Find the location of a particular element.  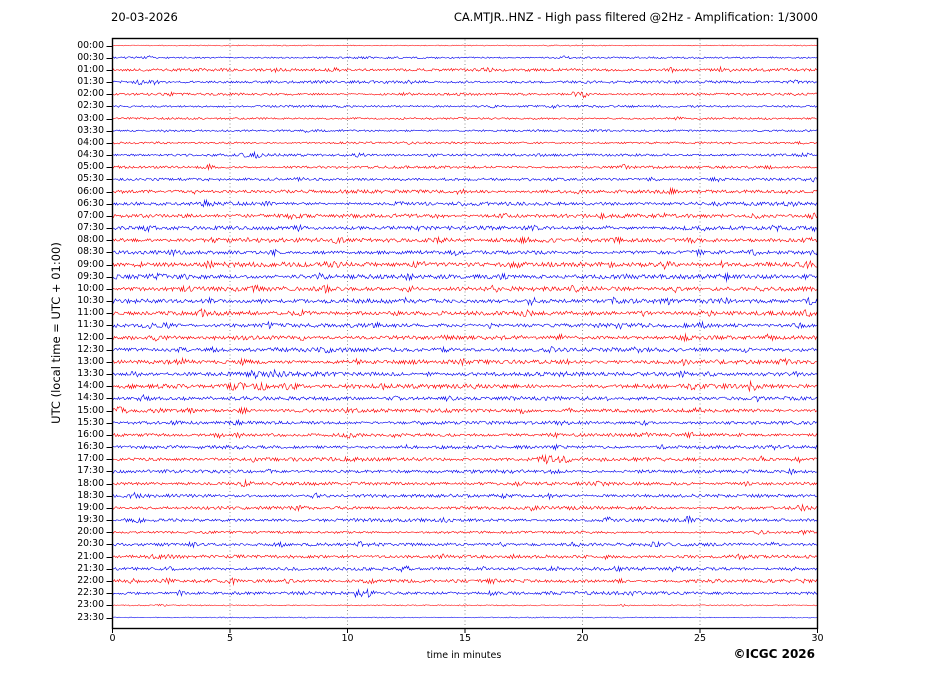

y-tick-label: 03:00 is located at coordinates (90, 118).